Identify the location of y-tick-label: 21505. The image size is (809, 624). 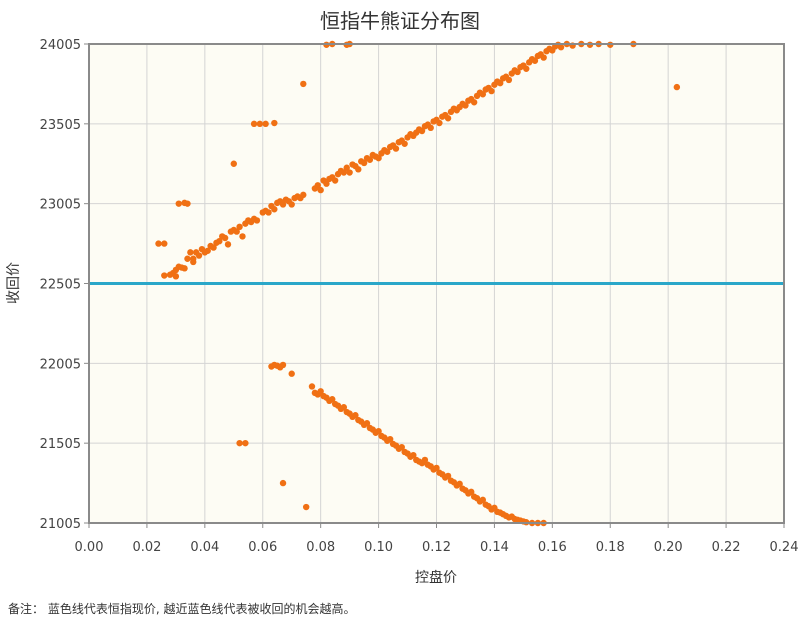
(60, 444).